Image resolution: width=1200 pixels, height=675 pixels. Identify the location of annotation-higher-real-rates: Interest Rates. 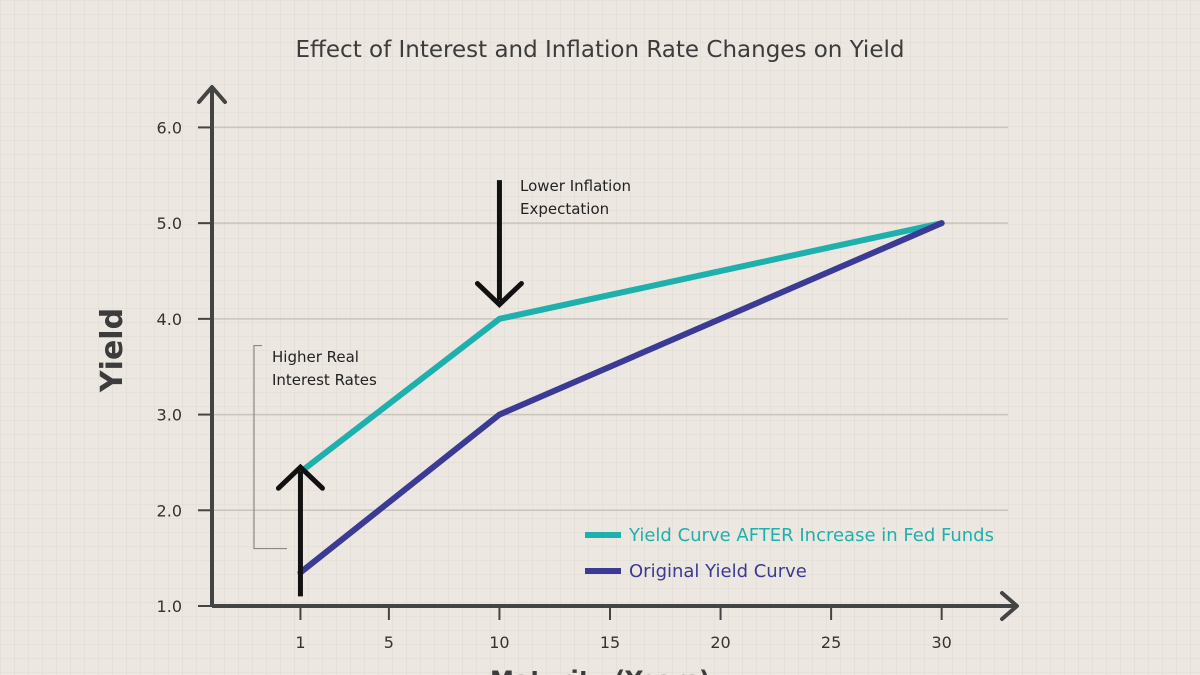
(324, 380).